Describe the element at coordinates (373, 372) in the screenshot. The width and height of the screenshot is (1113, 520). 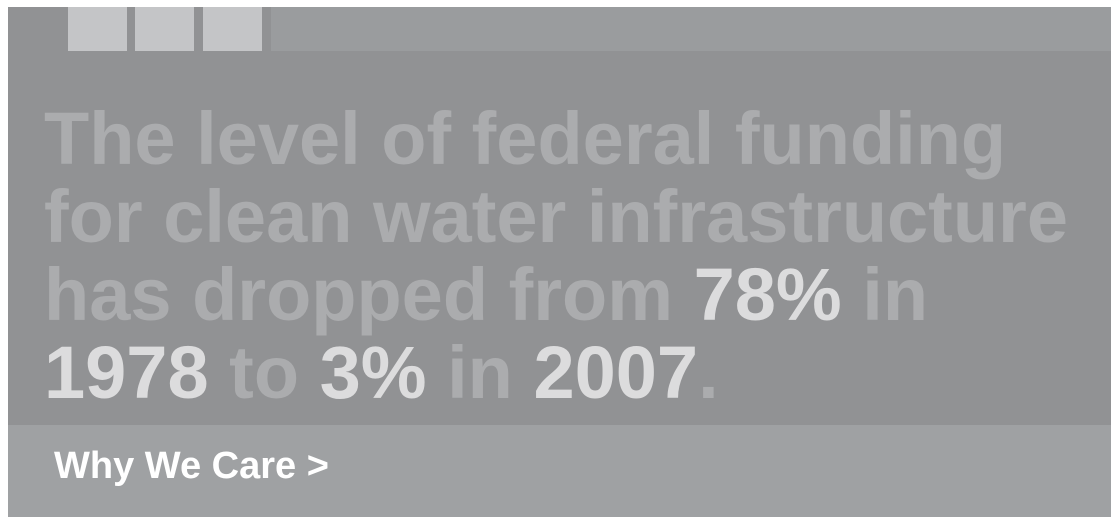
I see `percentage-2007: 3%` at that location.